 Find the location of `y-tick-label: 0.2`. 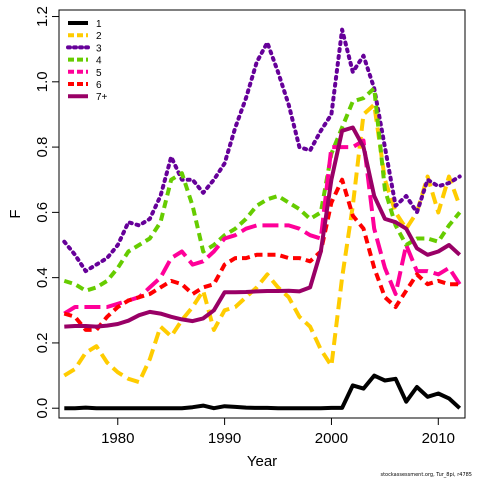

y-tick-label: 0.2 is located at coordinates (42, 342).